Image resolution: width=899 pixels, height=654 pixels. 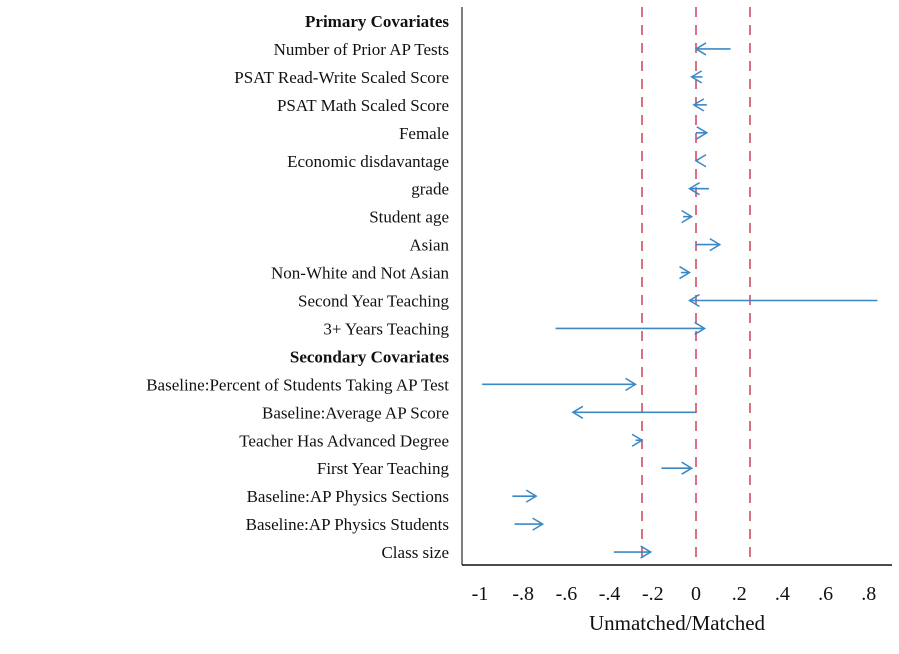 I want to click on x-tick-label: -1, so click(x=480, y=594).